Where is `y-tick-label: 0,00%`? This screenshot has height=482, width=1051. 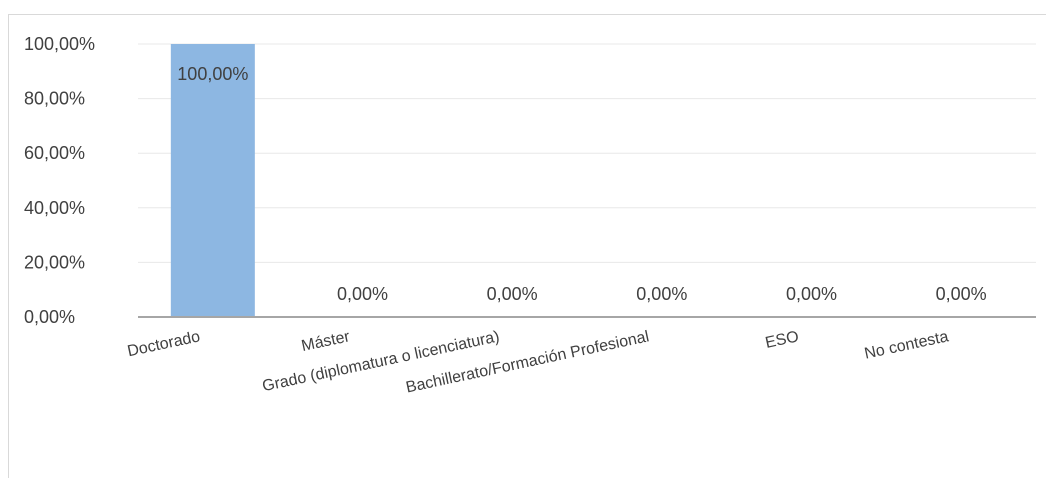
y-tick-label: 0,00% is located at coordinates (49, 317).